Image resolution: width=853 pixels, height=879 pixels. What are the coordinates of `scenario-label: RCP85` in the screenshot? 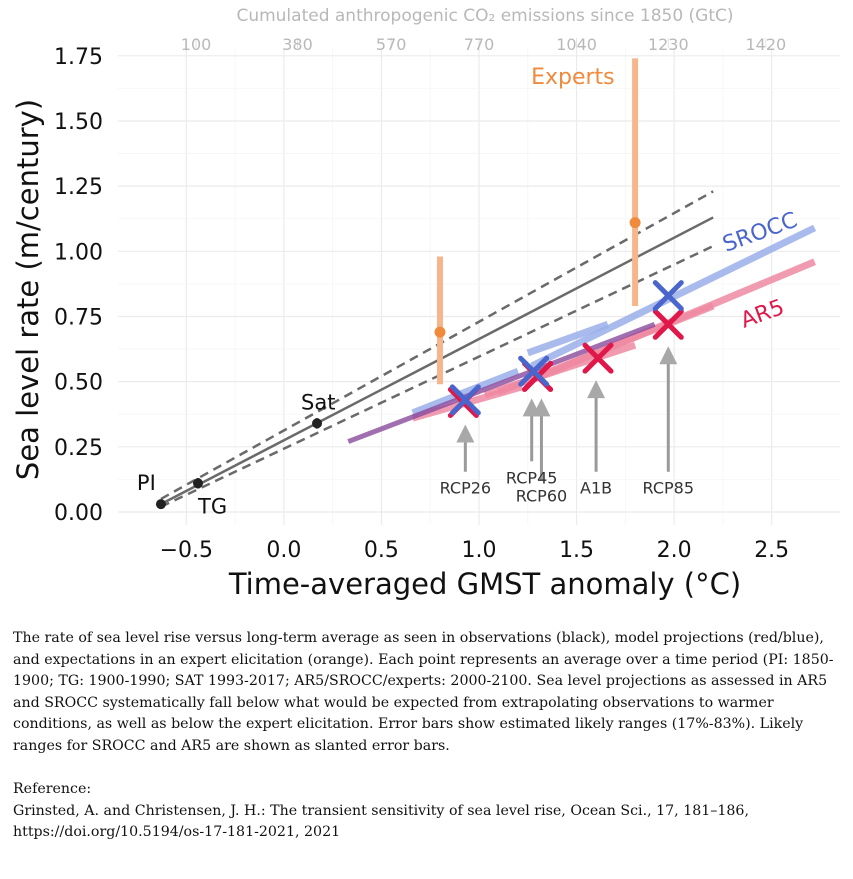 It's located at (669, 488).